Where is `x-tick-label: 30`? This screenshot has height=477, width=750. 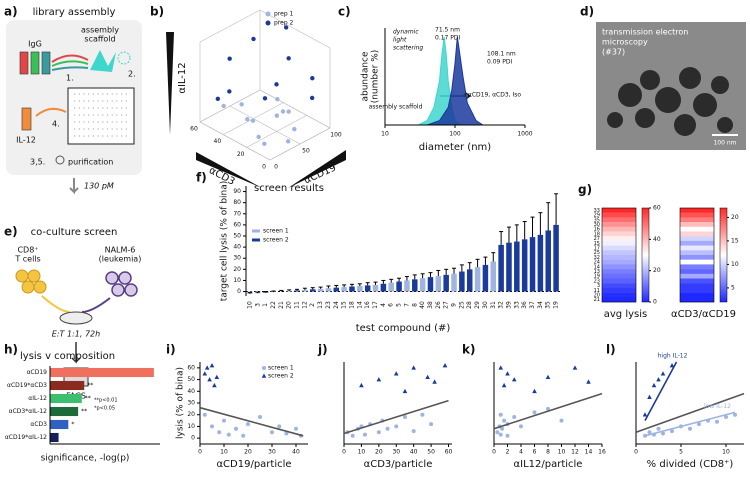
x-tick-label: 30 is located at coordinates (485, 305).